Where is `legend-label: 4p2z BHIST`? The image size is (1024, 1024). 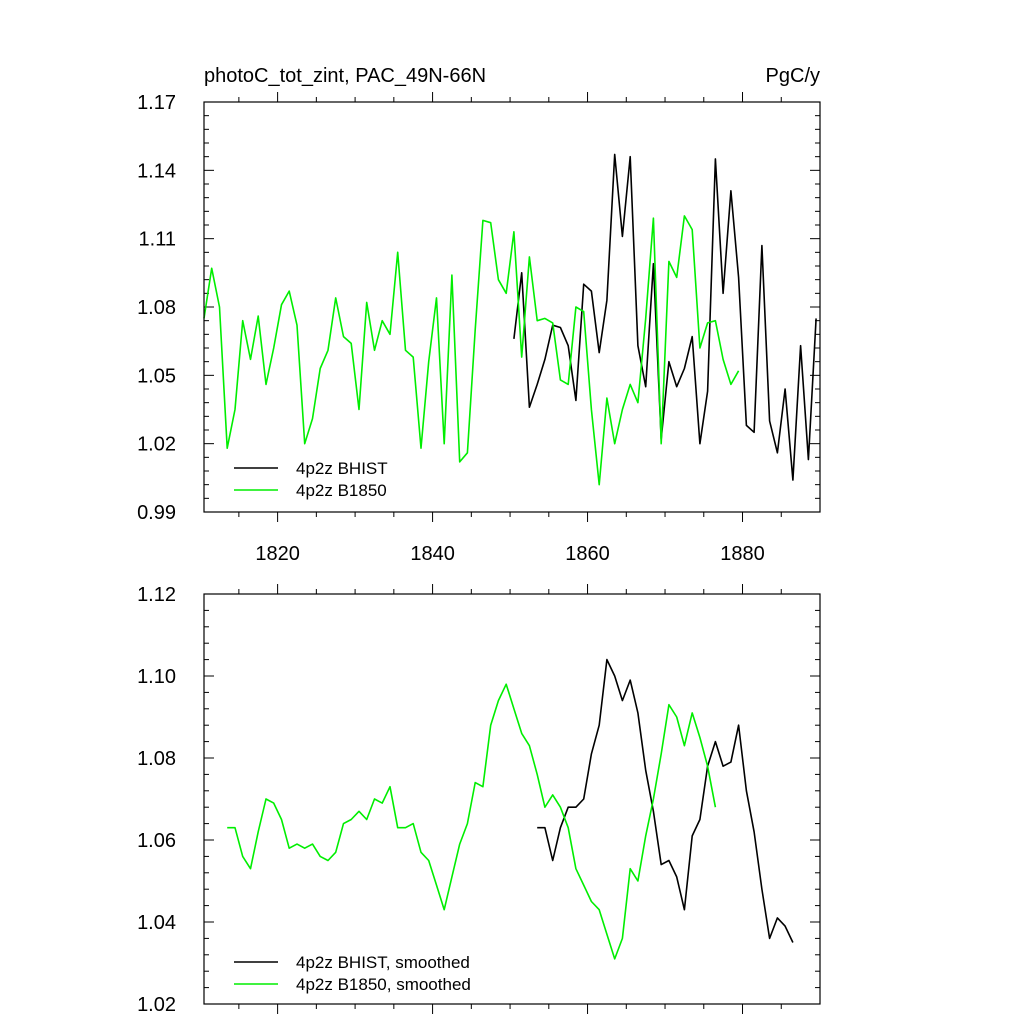
legend-label: 4p2z BHIST is located at coordinates (342, 468).